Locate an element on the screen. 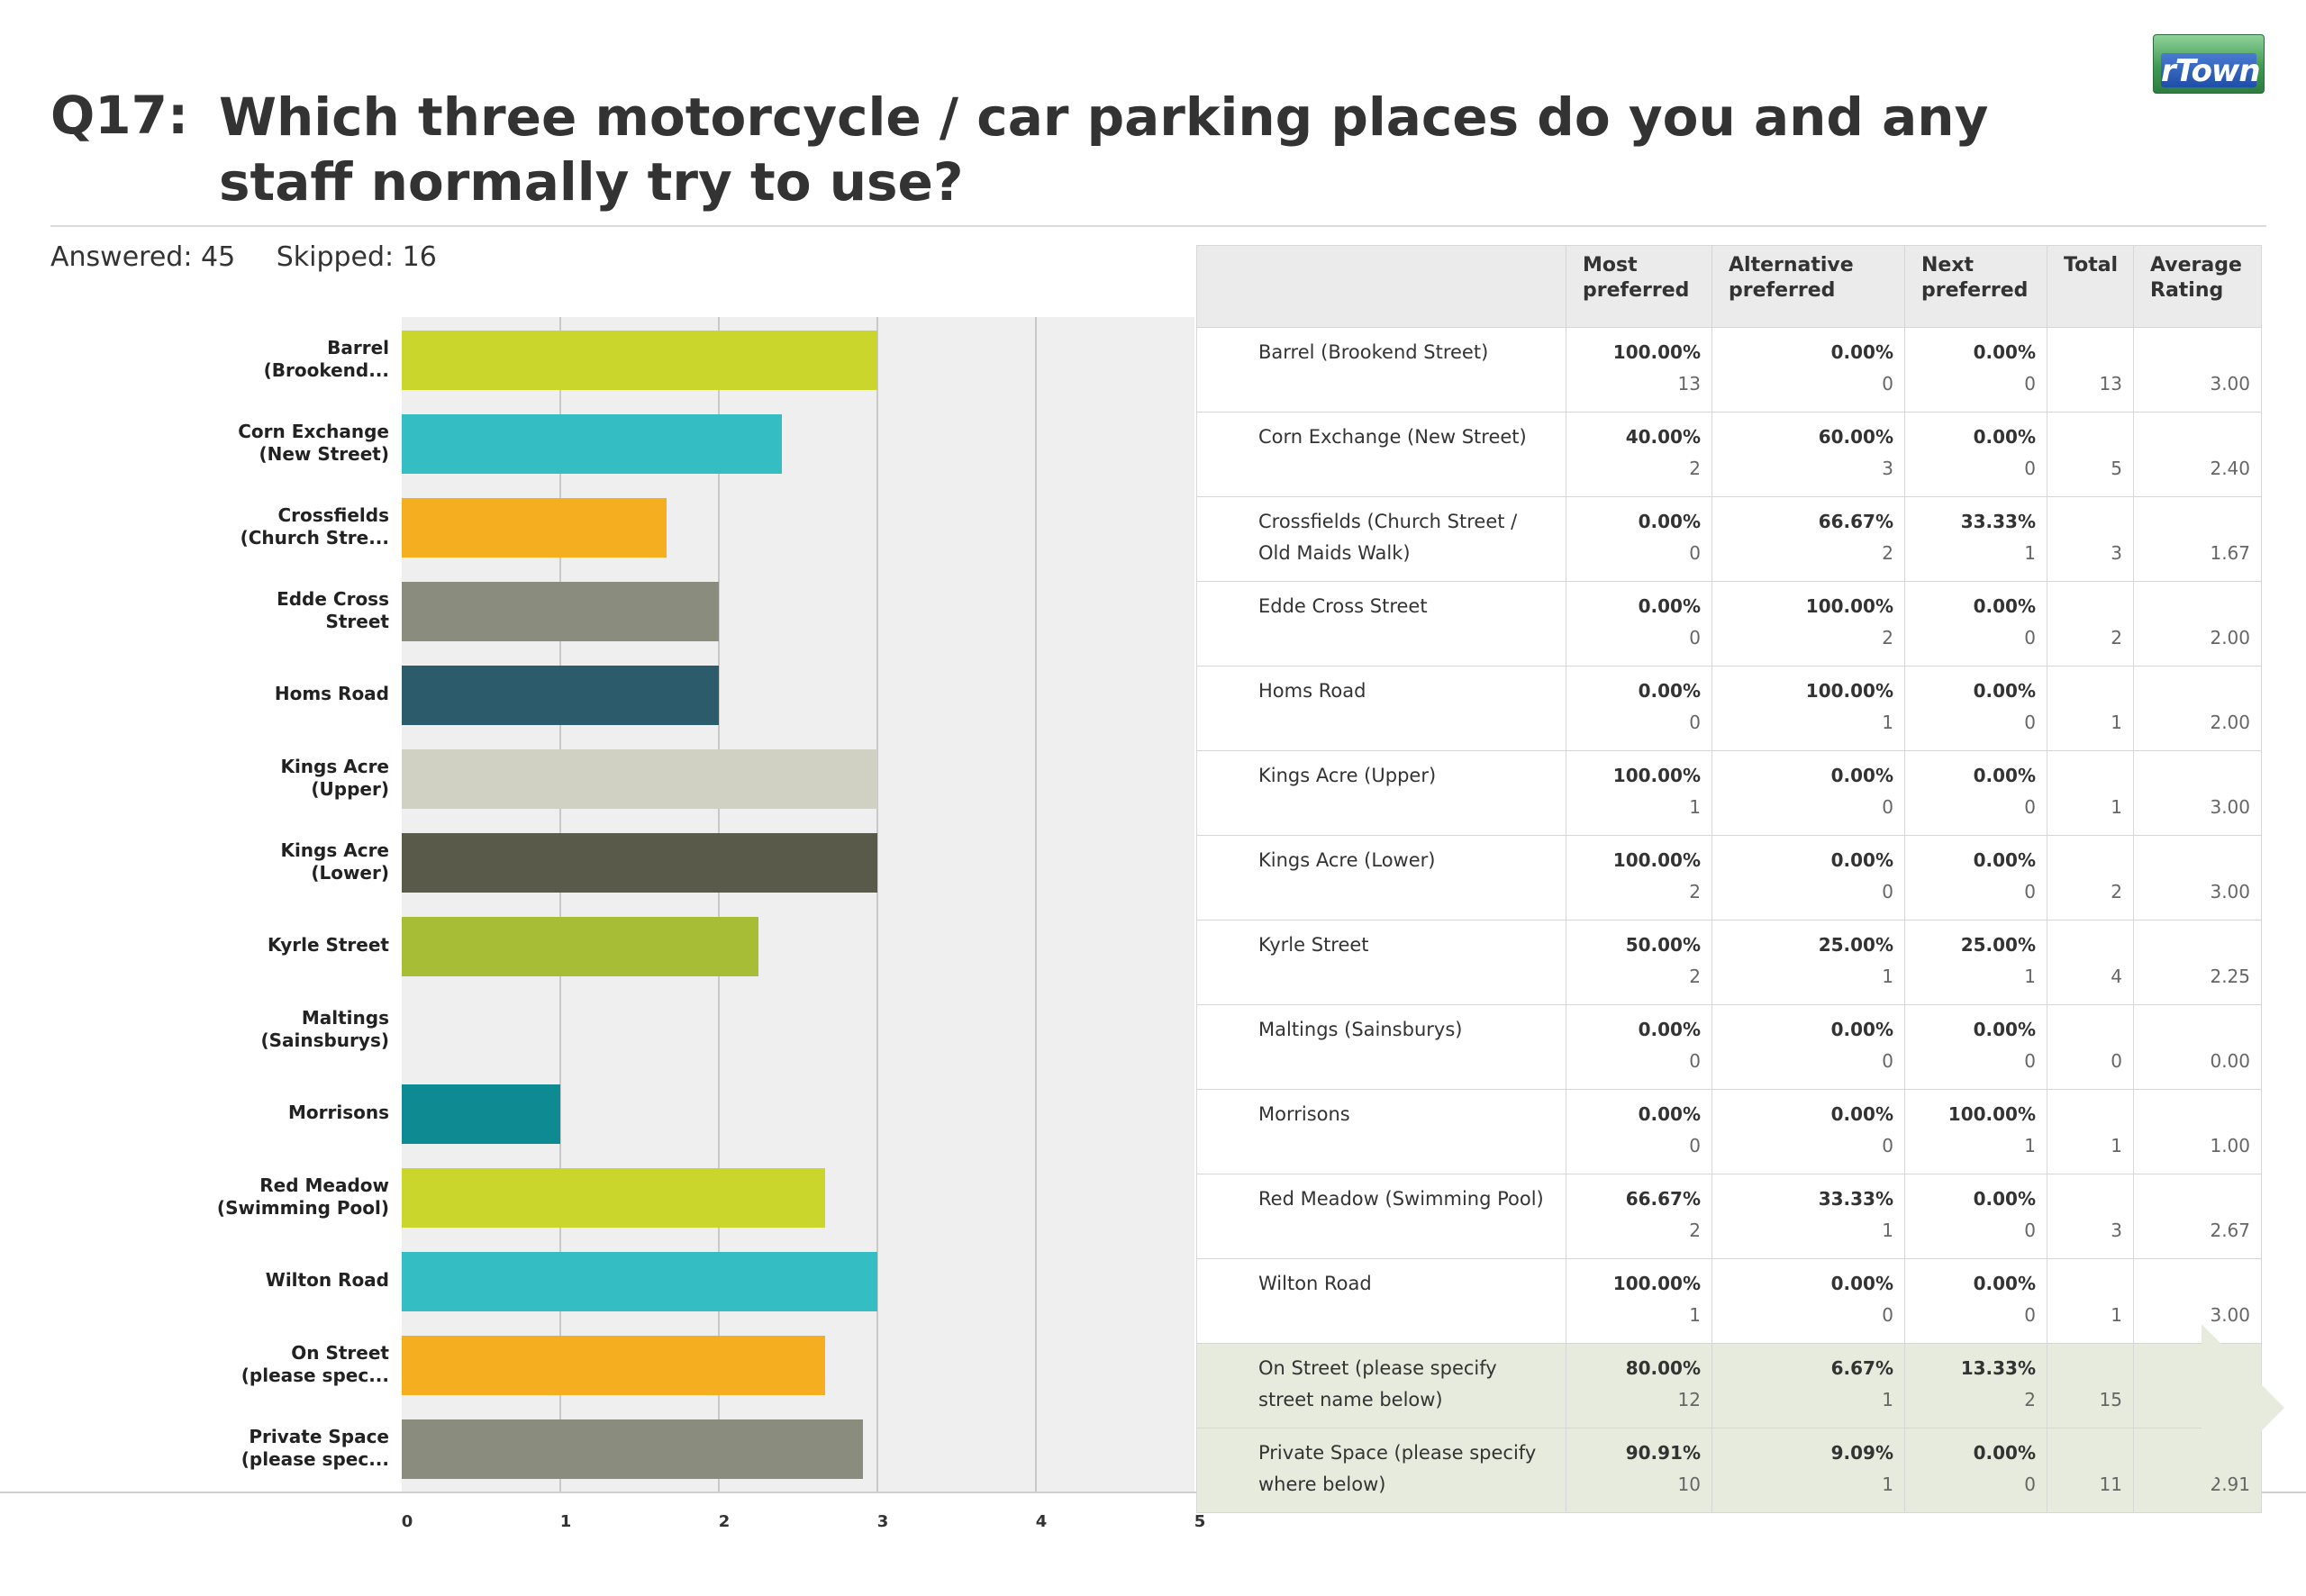 This screenshot has width=2306, height=1596. category-label: Wilton Road is located at coordinates (284, 1280).